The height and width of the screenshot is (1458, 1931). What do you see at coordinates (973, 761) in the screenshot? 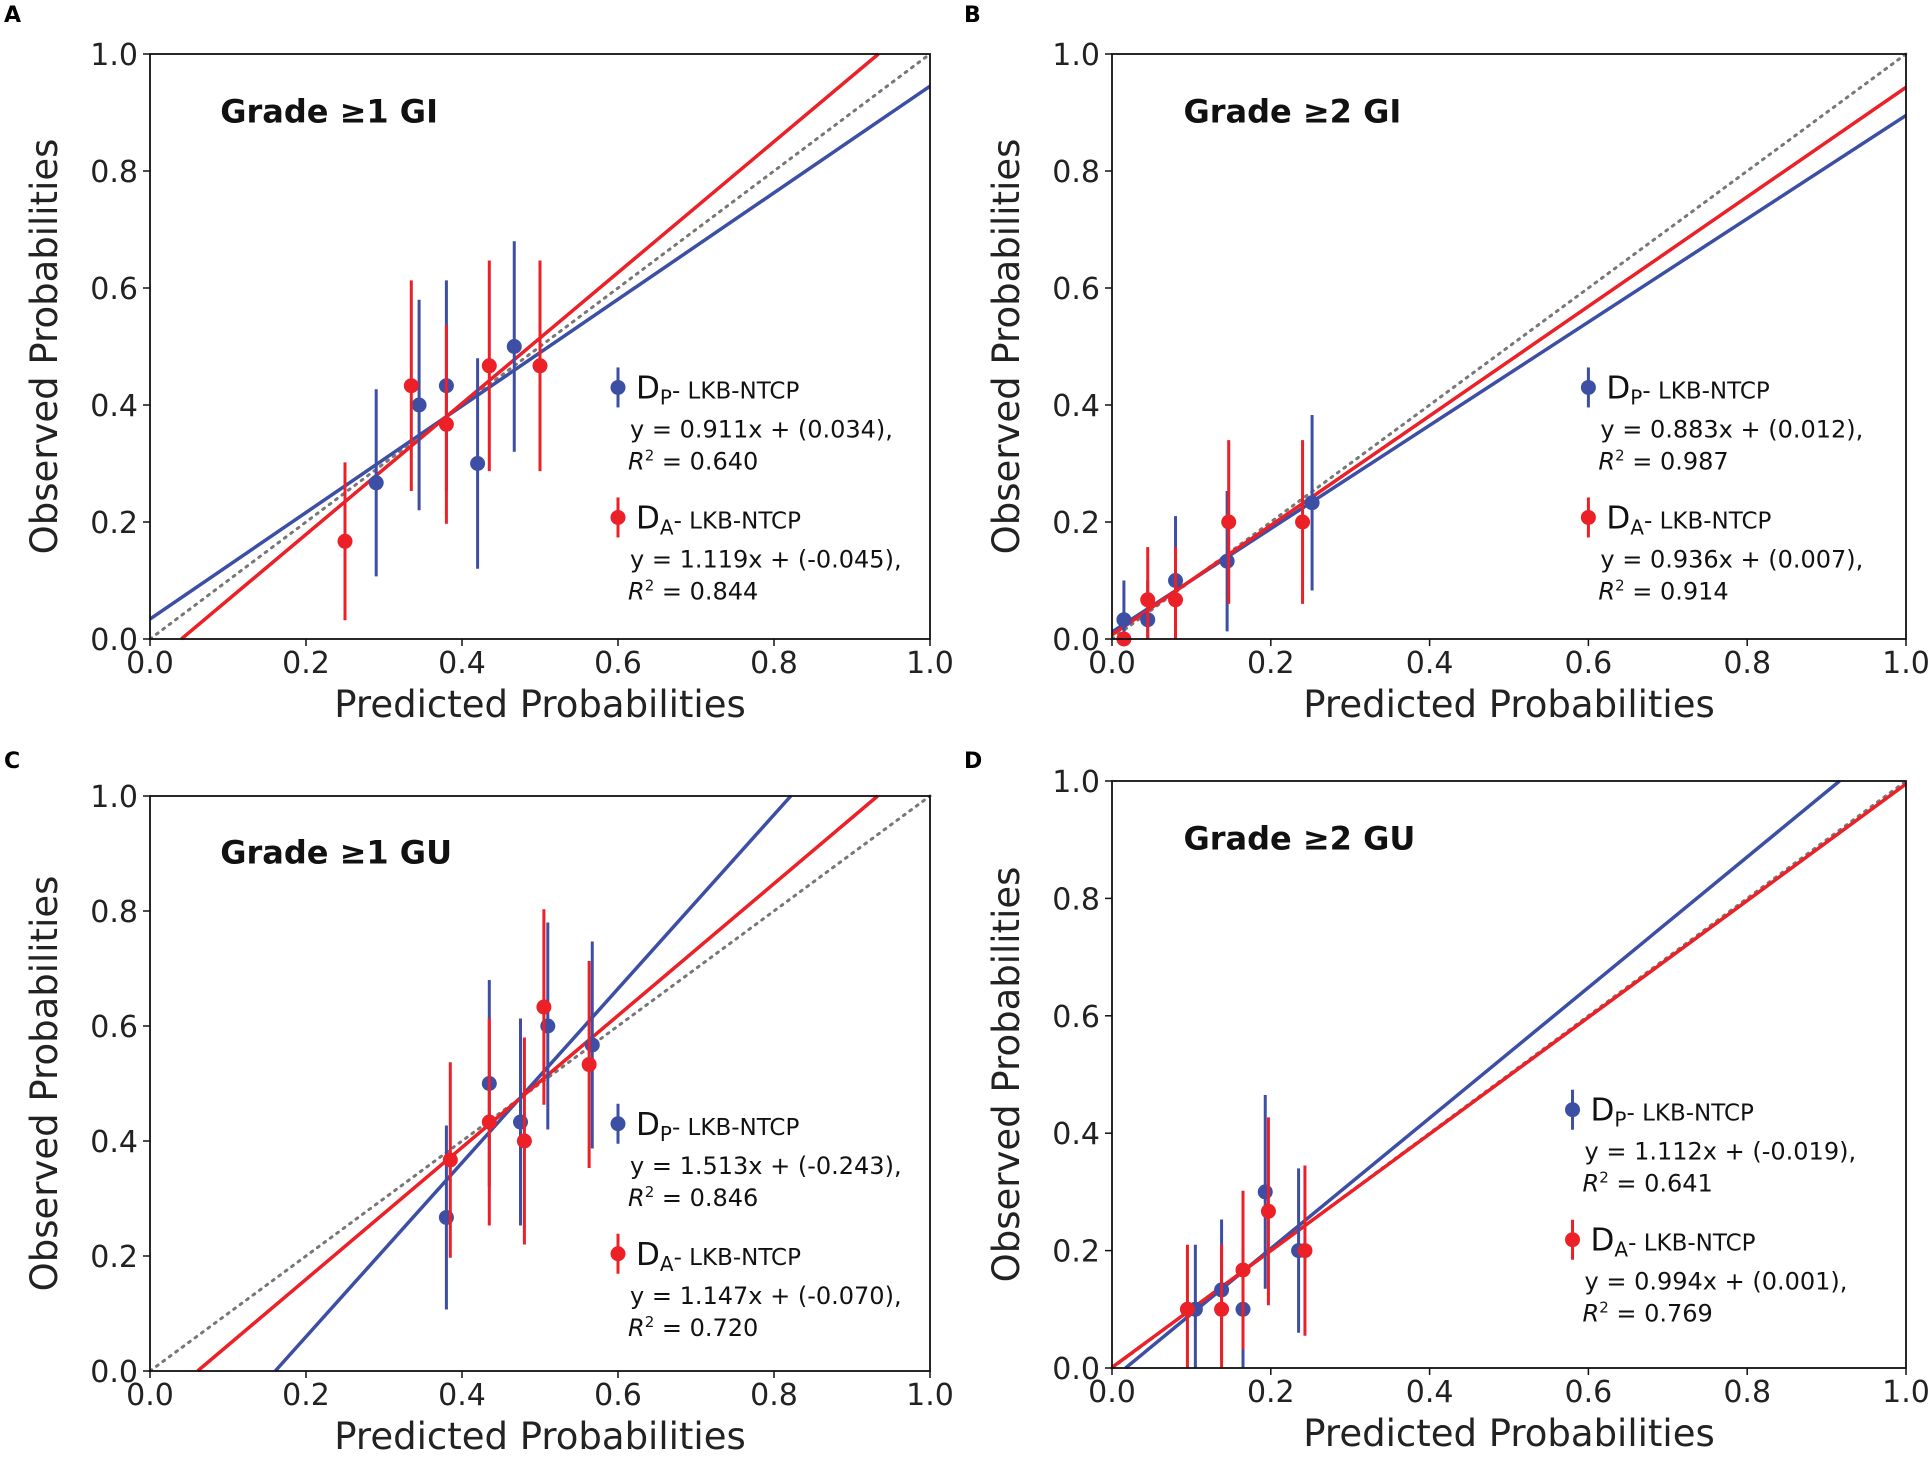
I see `panel-label: D` at bounding box center [973, 761].